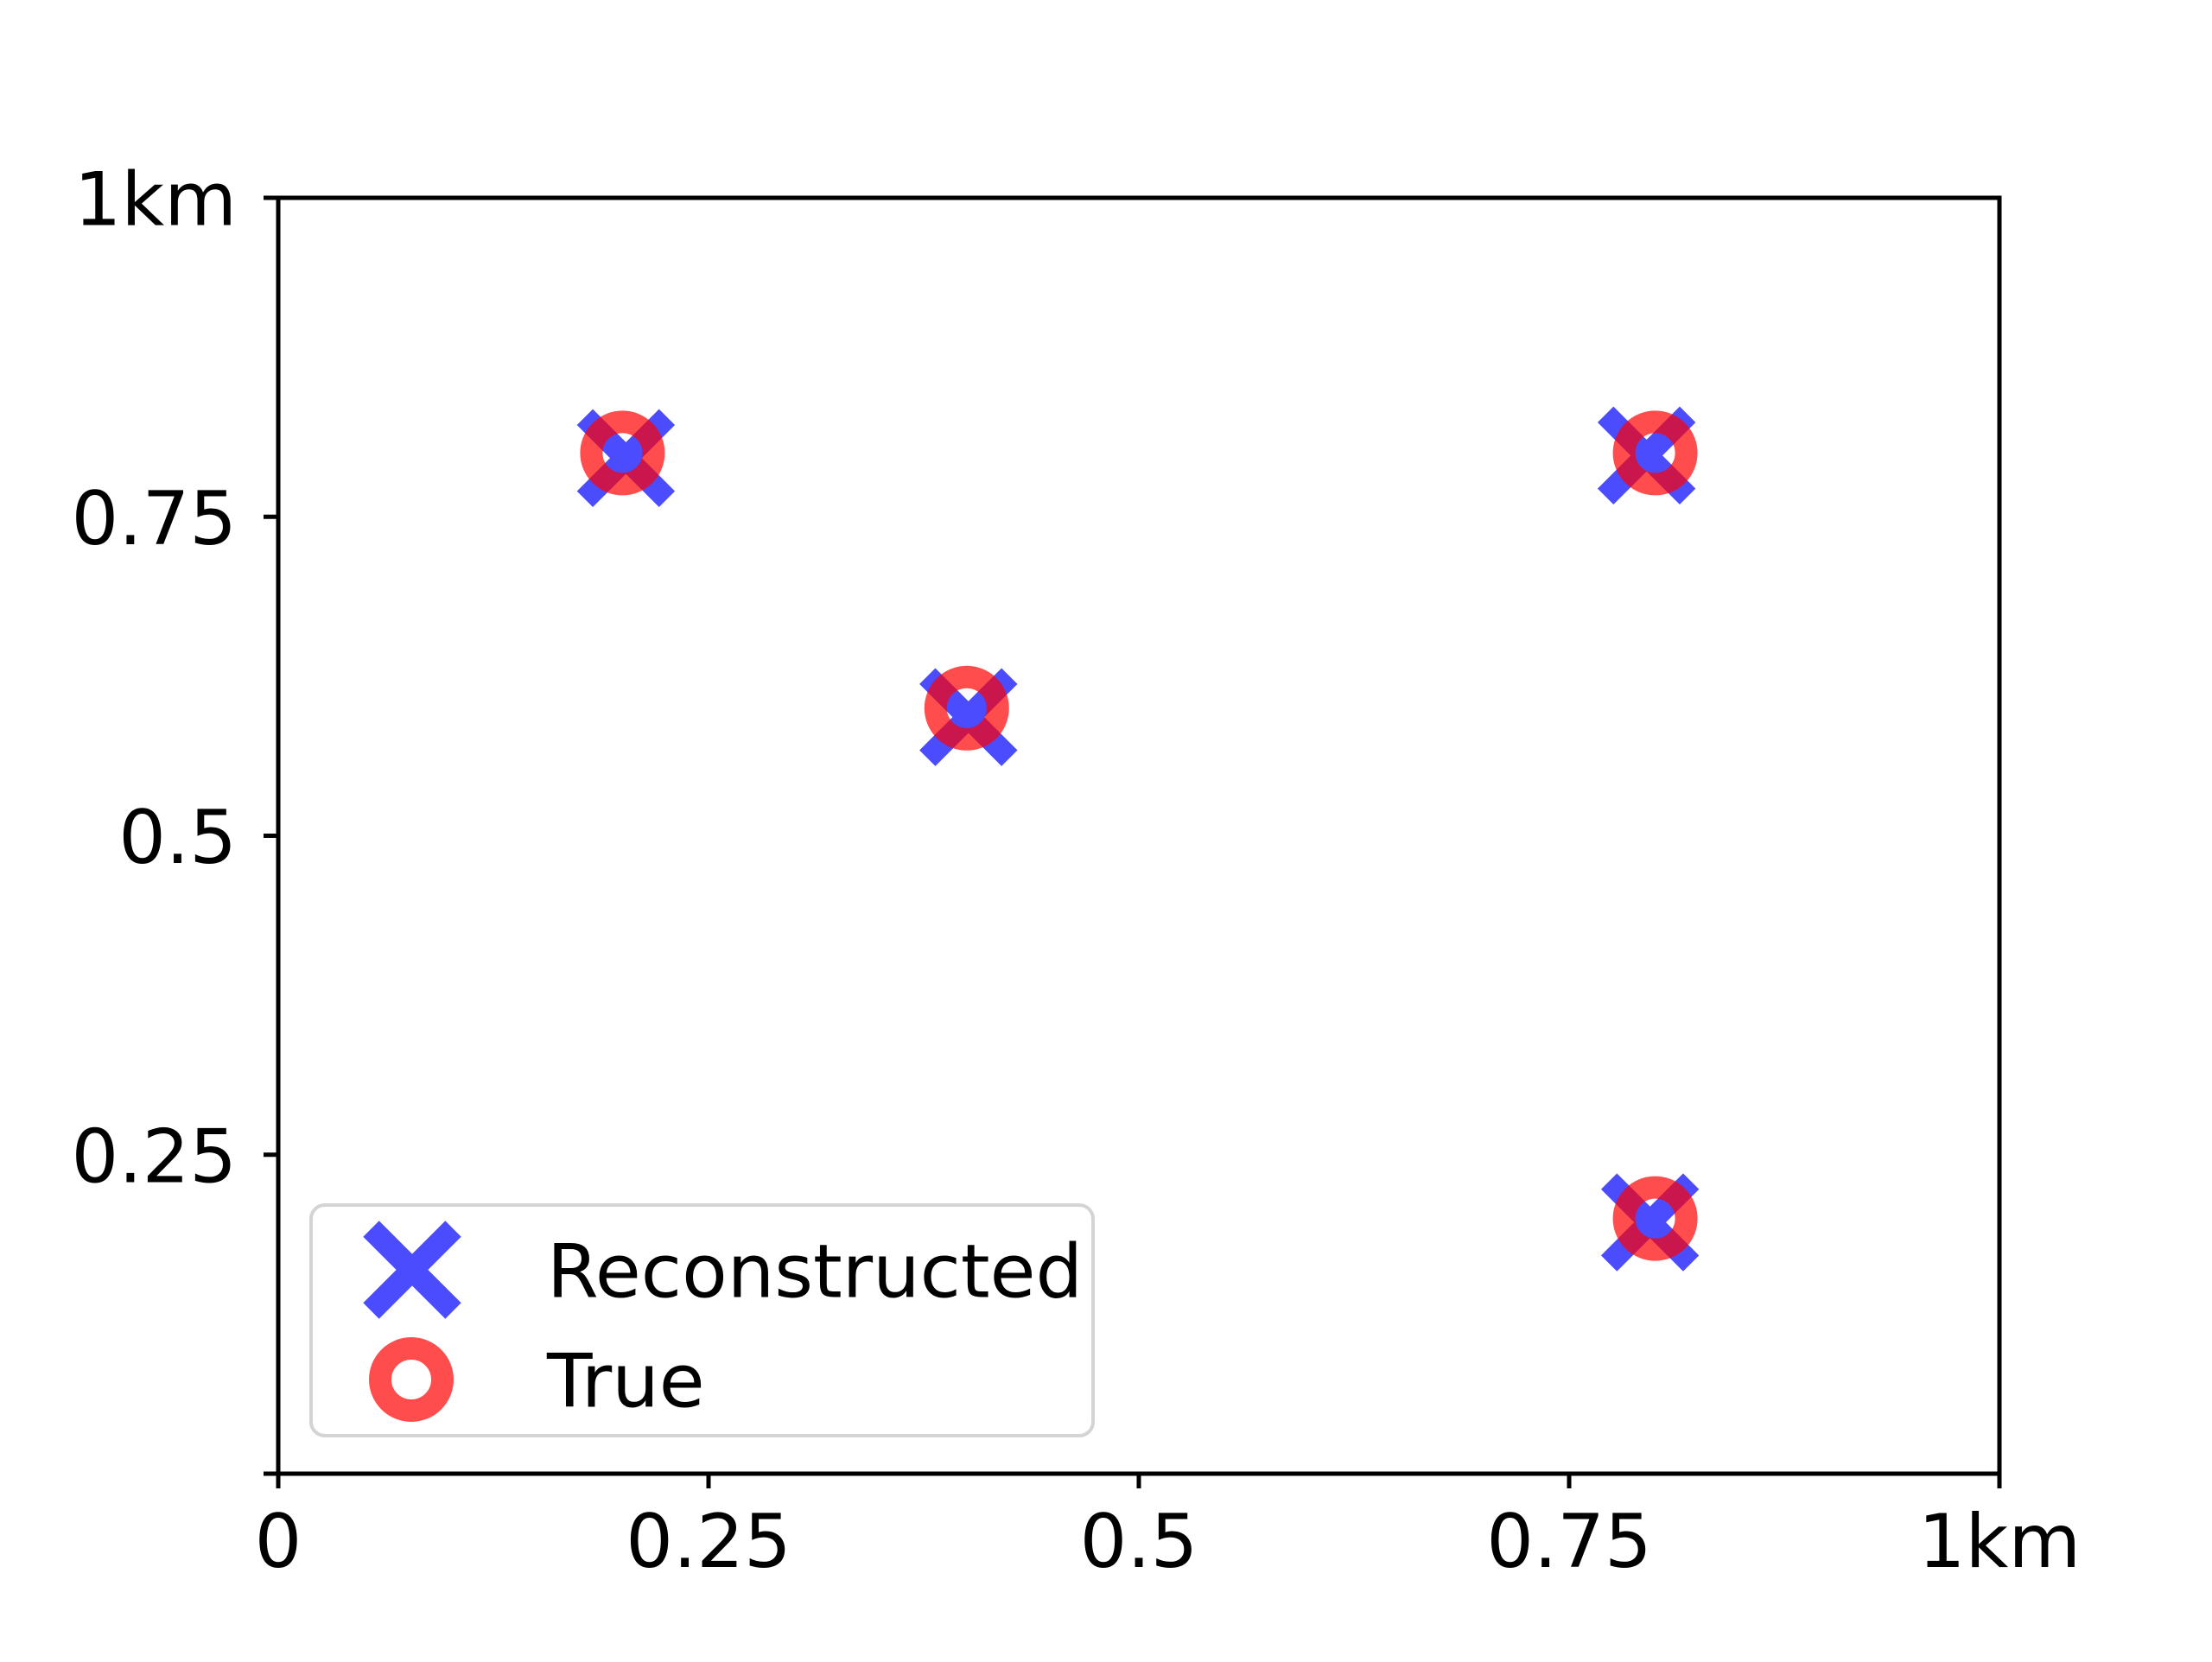  What do you see at coordinates (155, 200) in the screenshot?
I see `y-tick-label: 1km` at bounding box center [155, 200].